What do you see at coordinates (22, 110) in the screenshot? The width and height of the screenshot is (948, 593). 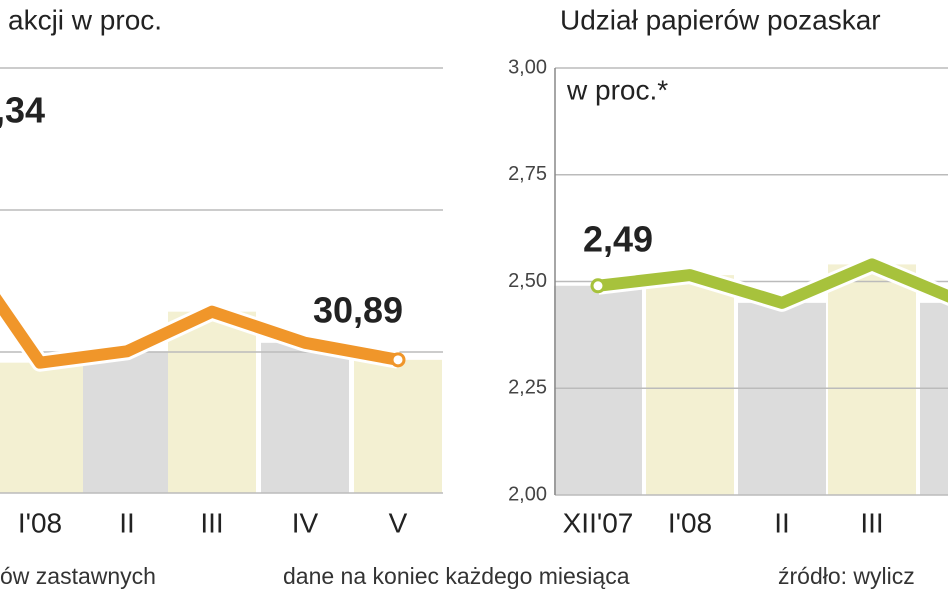 I see `value-label: 31,34` at bounding box center [22, 110].